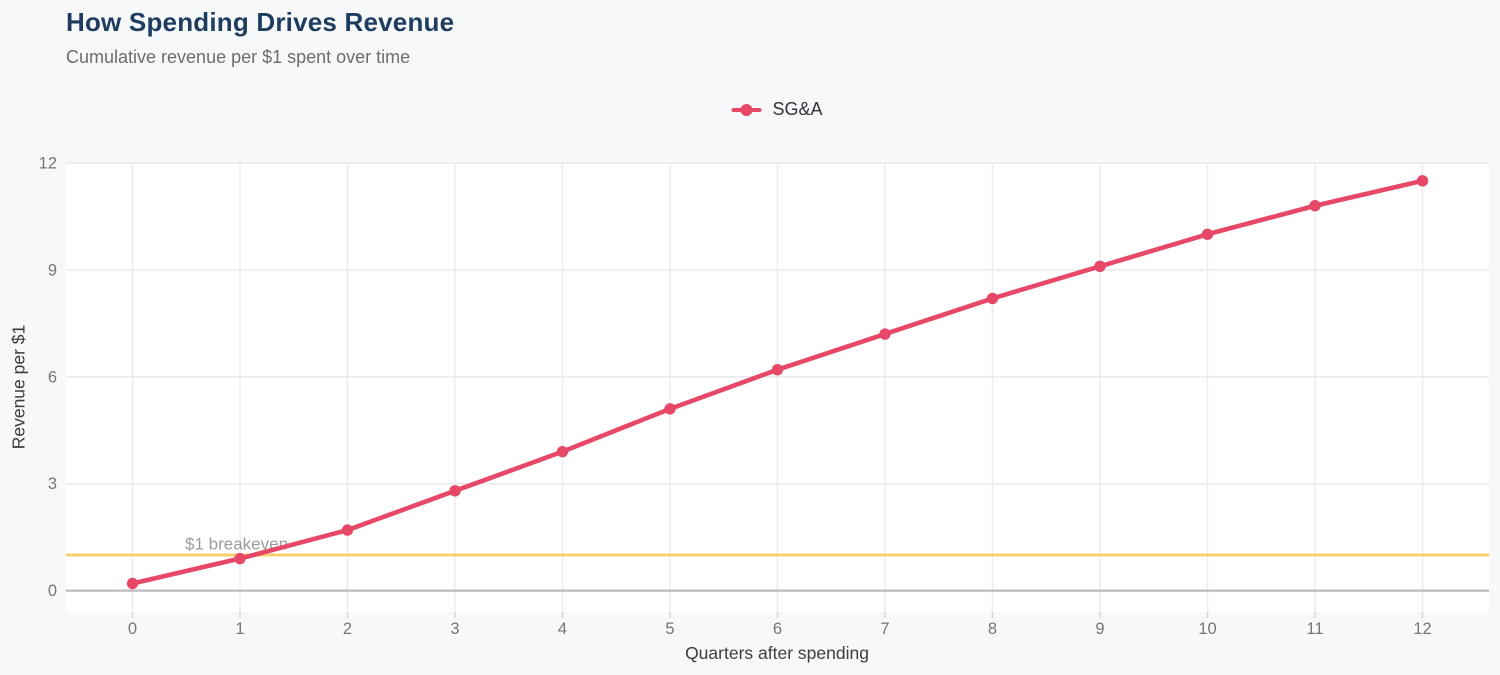 Image resolution: width=1500 pixels, height=675 pixels. What do you see at coordinates (669, 629) in the screenshot?
I see `x-tick-label: 5` at bounding box center [669, 629].